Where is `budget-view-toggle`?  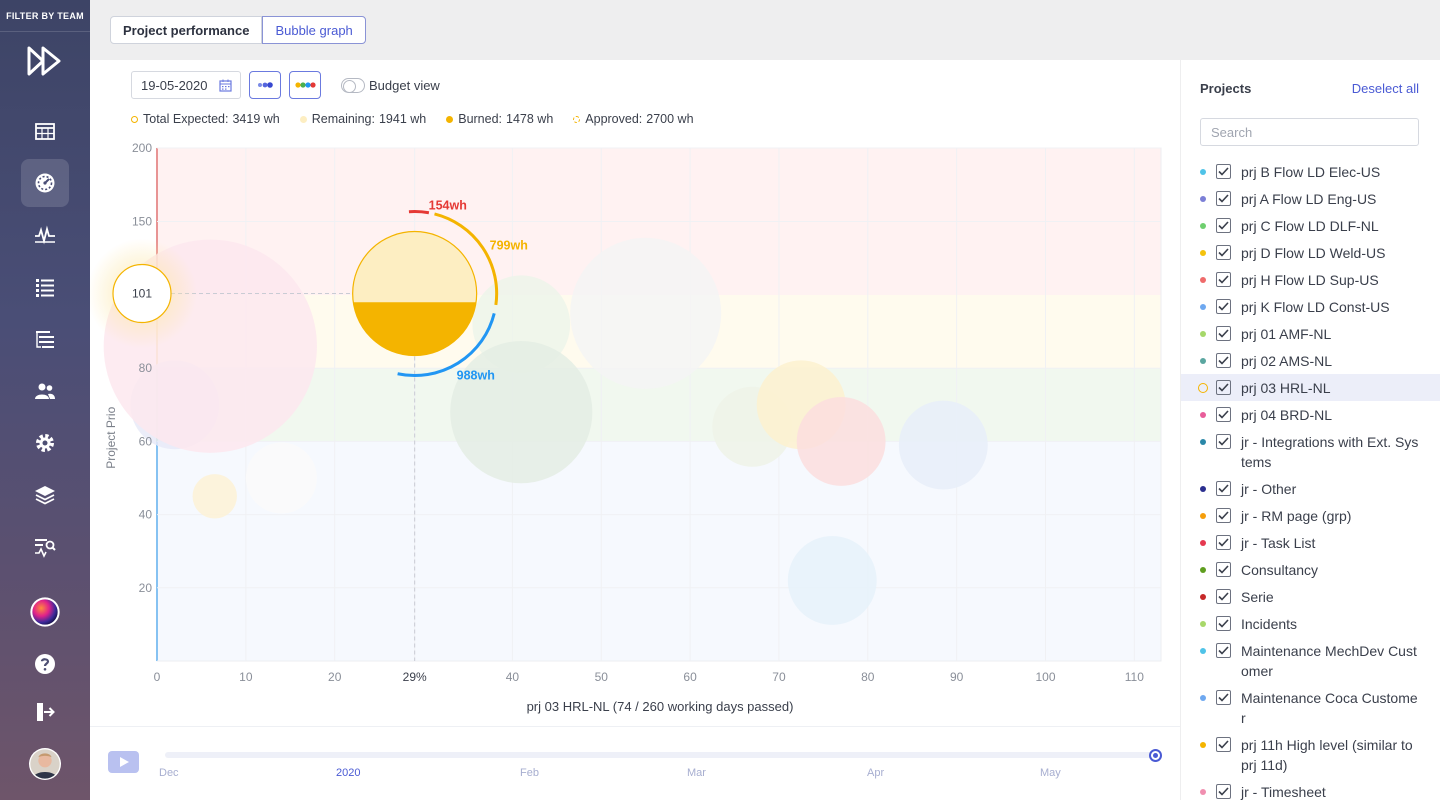 budget-view-toggle is located at coordinates (353, 85).